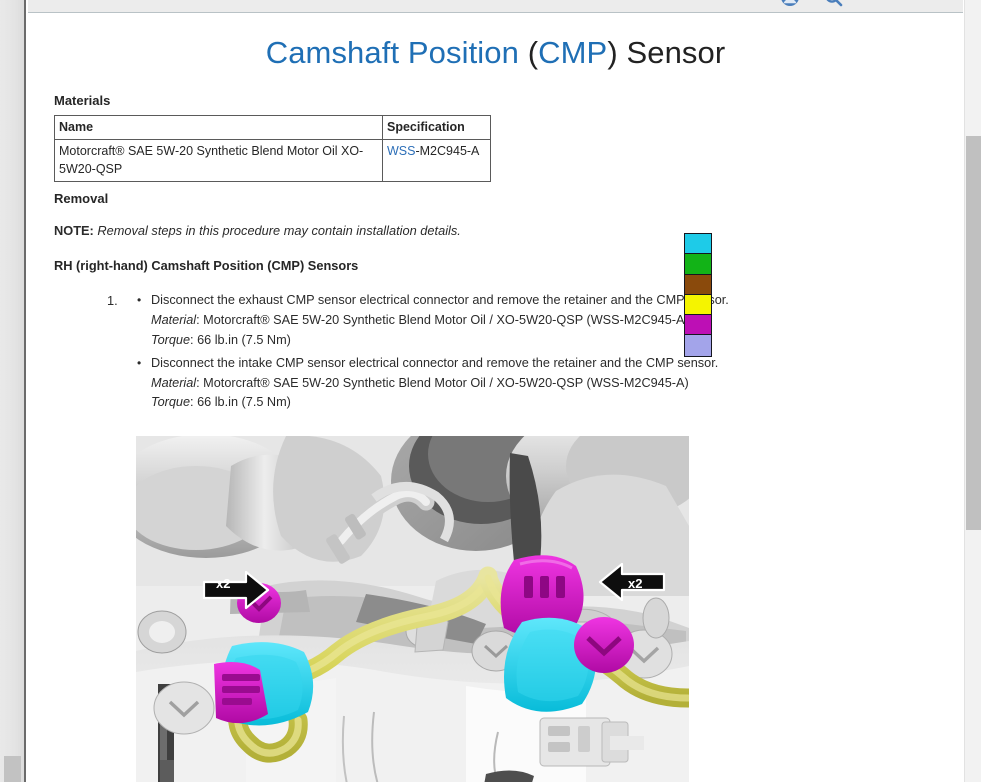  What do you see at coordinates (698, 284) in the screenshot?
I see `legend-swatch-brown` at bounding box center [698, 284].